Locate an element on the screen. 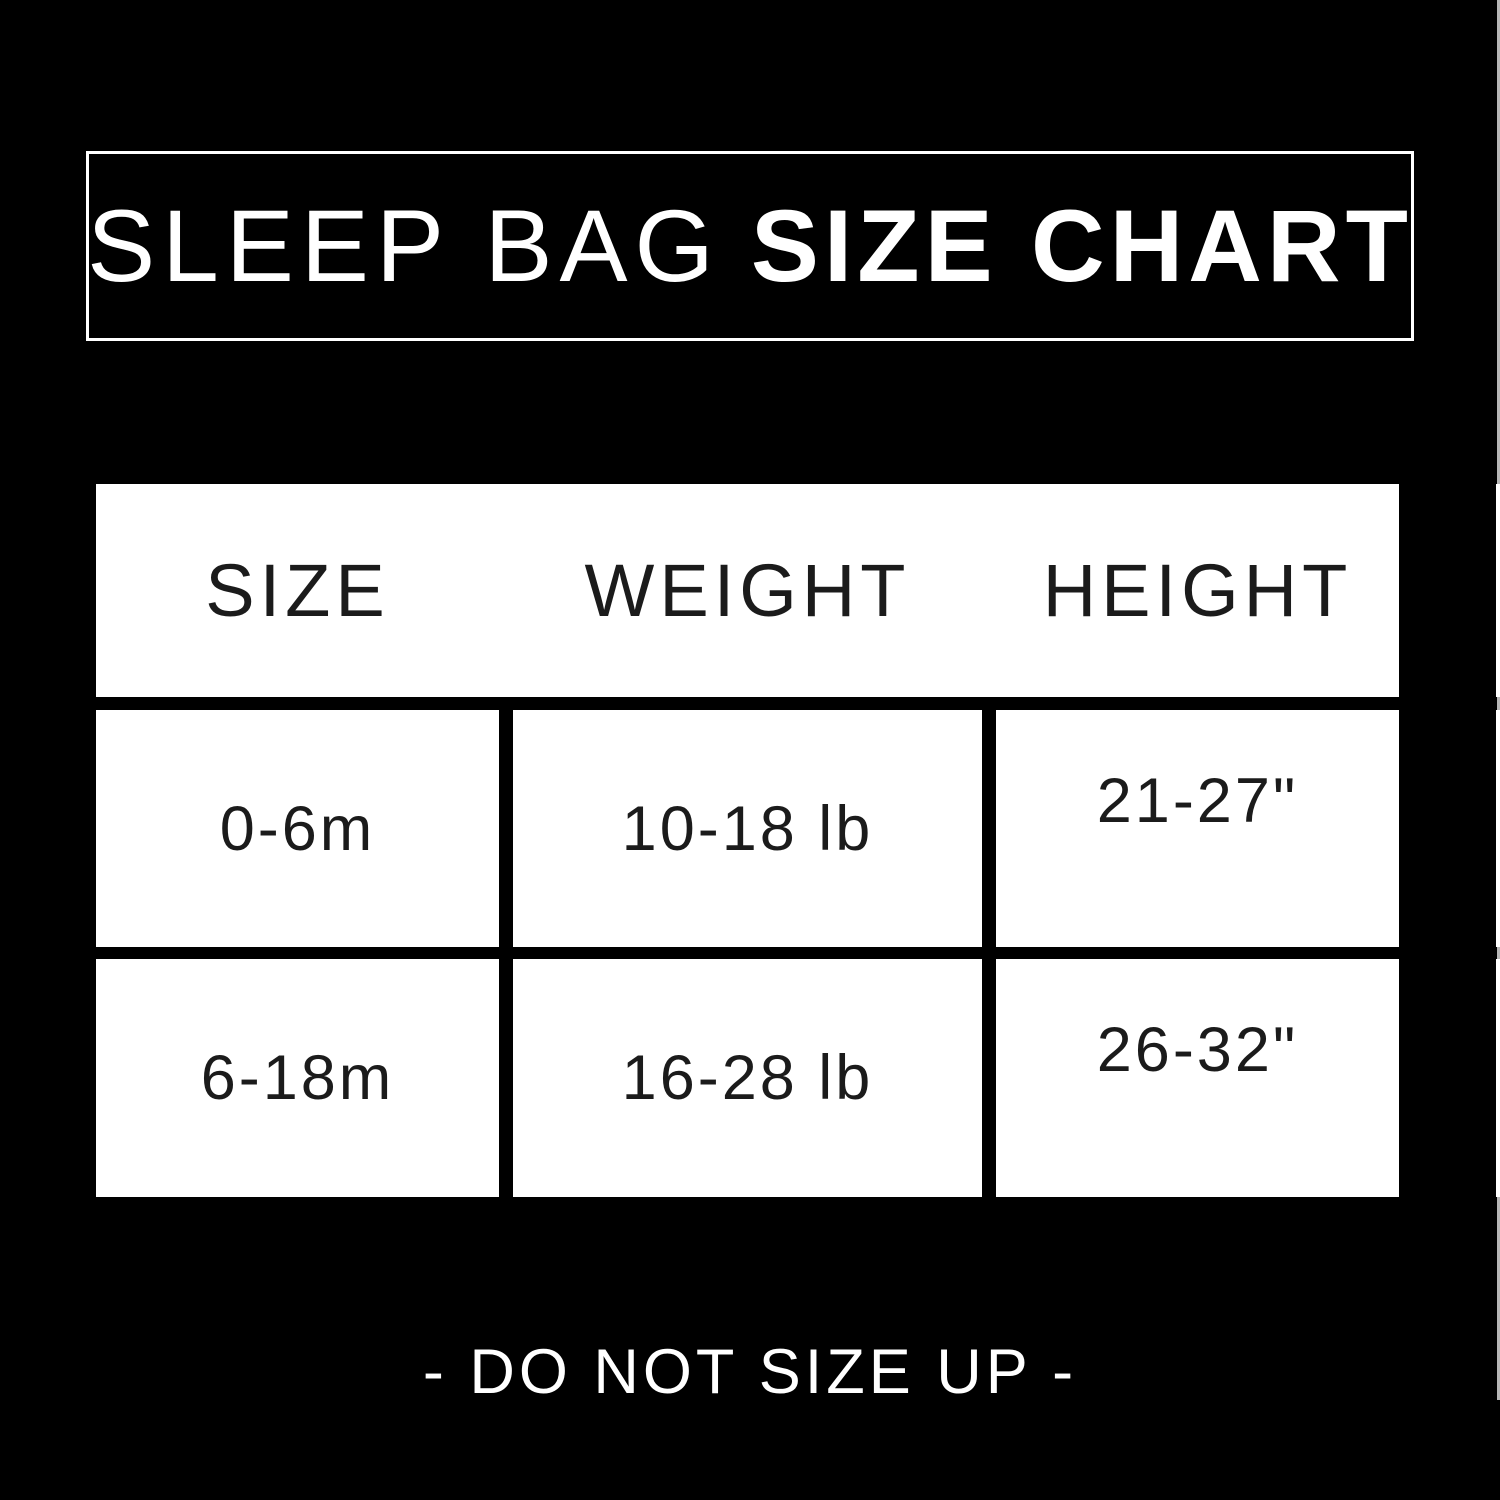 This screenshot has height=1500, width=1500. table-cell-row1-weight: 10-18 lb is located at coordinates (747, 828).